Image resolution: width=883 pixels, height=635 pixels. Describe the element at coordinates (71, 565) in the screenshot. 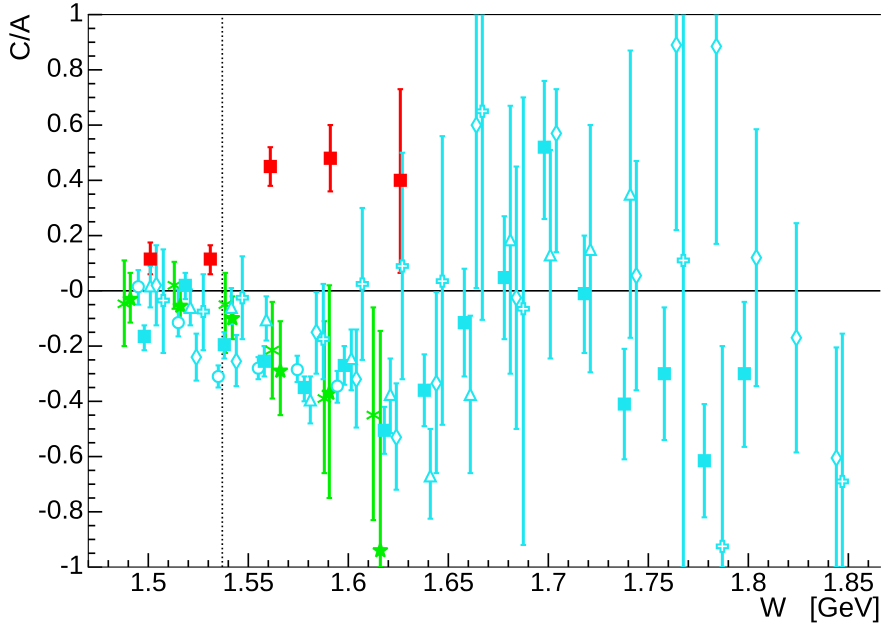

I see `y-tick-label: -1` at that location.